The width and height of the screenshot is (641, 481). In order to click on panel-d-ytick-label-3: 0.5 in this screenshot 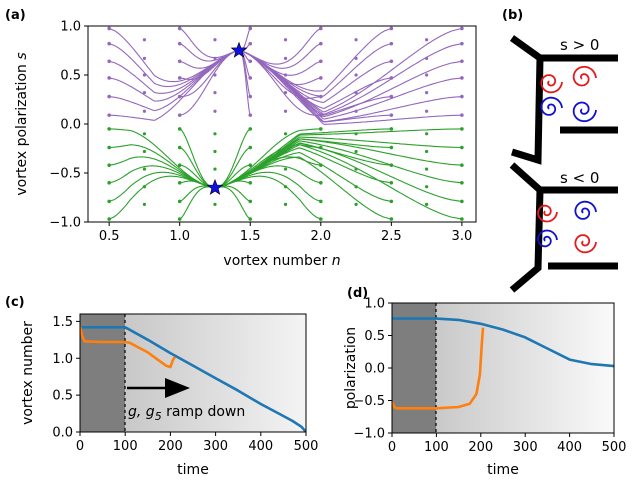, I will do `click(374, 336)`.